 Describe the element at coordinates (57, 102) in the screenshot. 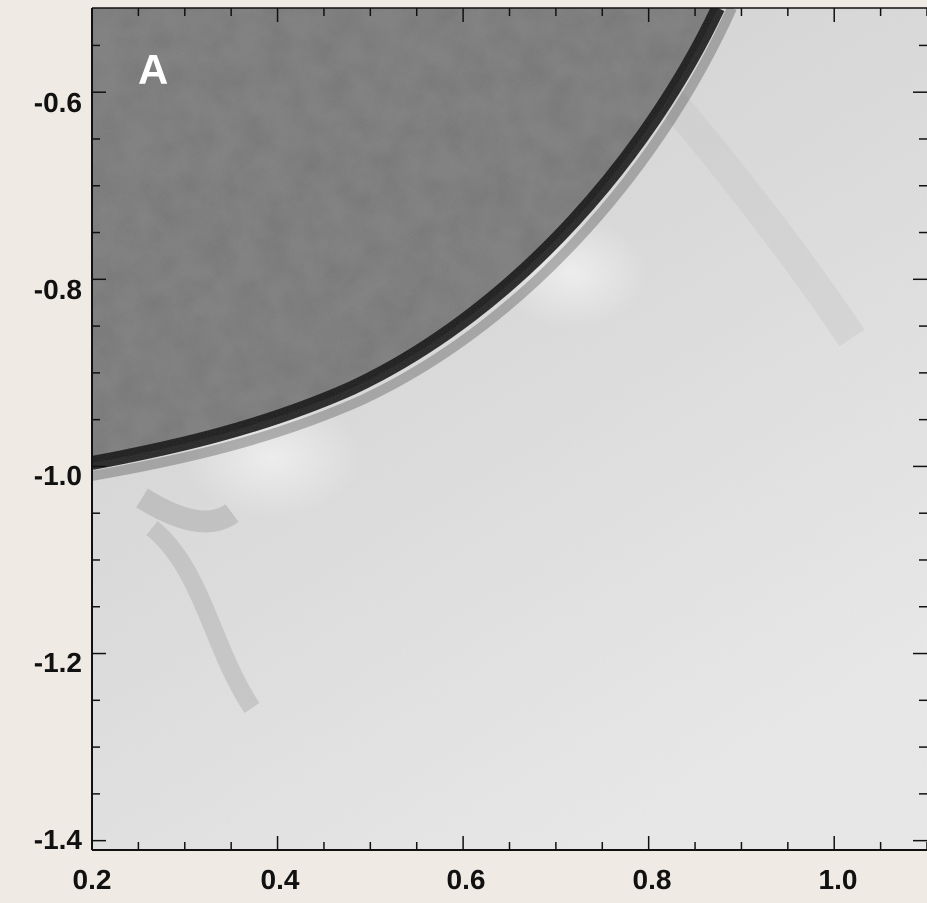

I see `y-tick-label: -0.6` at that location.